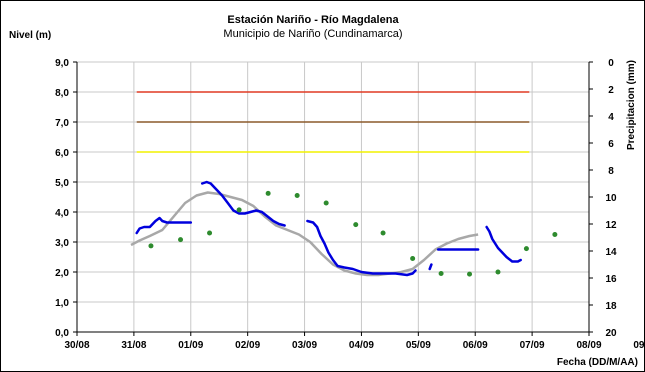  What do you see at coordinates (76, 345) in the screenshot?
I see `x-tick-label: 30/08` at bounding box center [76, 345].